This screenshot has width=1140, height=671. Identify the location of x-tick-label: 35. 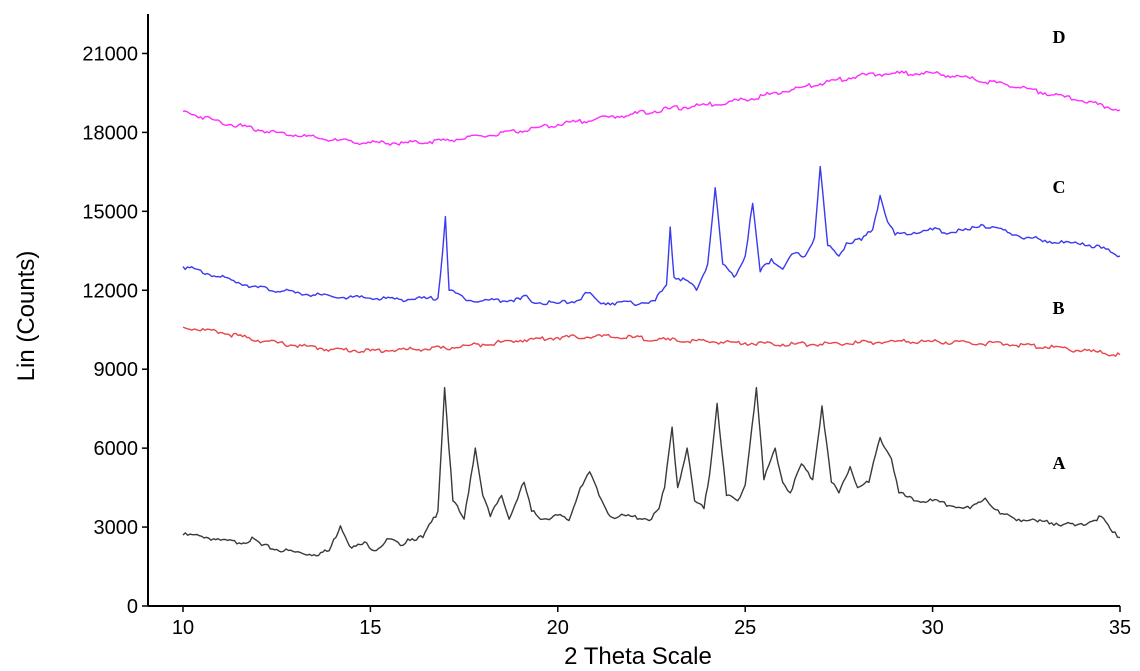
(1120, 628).